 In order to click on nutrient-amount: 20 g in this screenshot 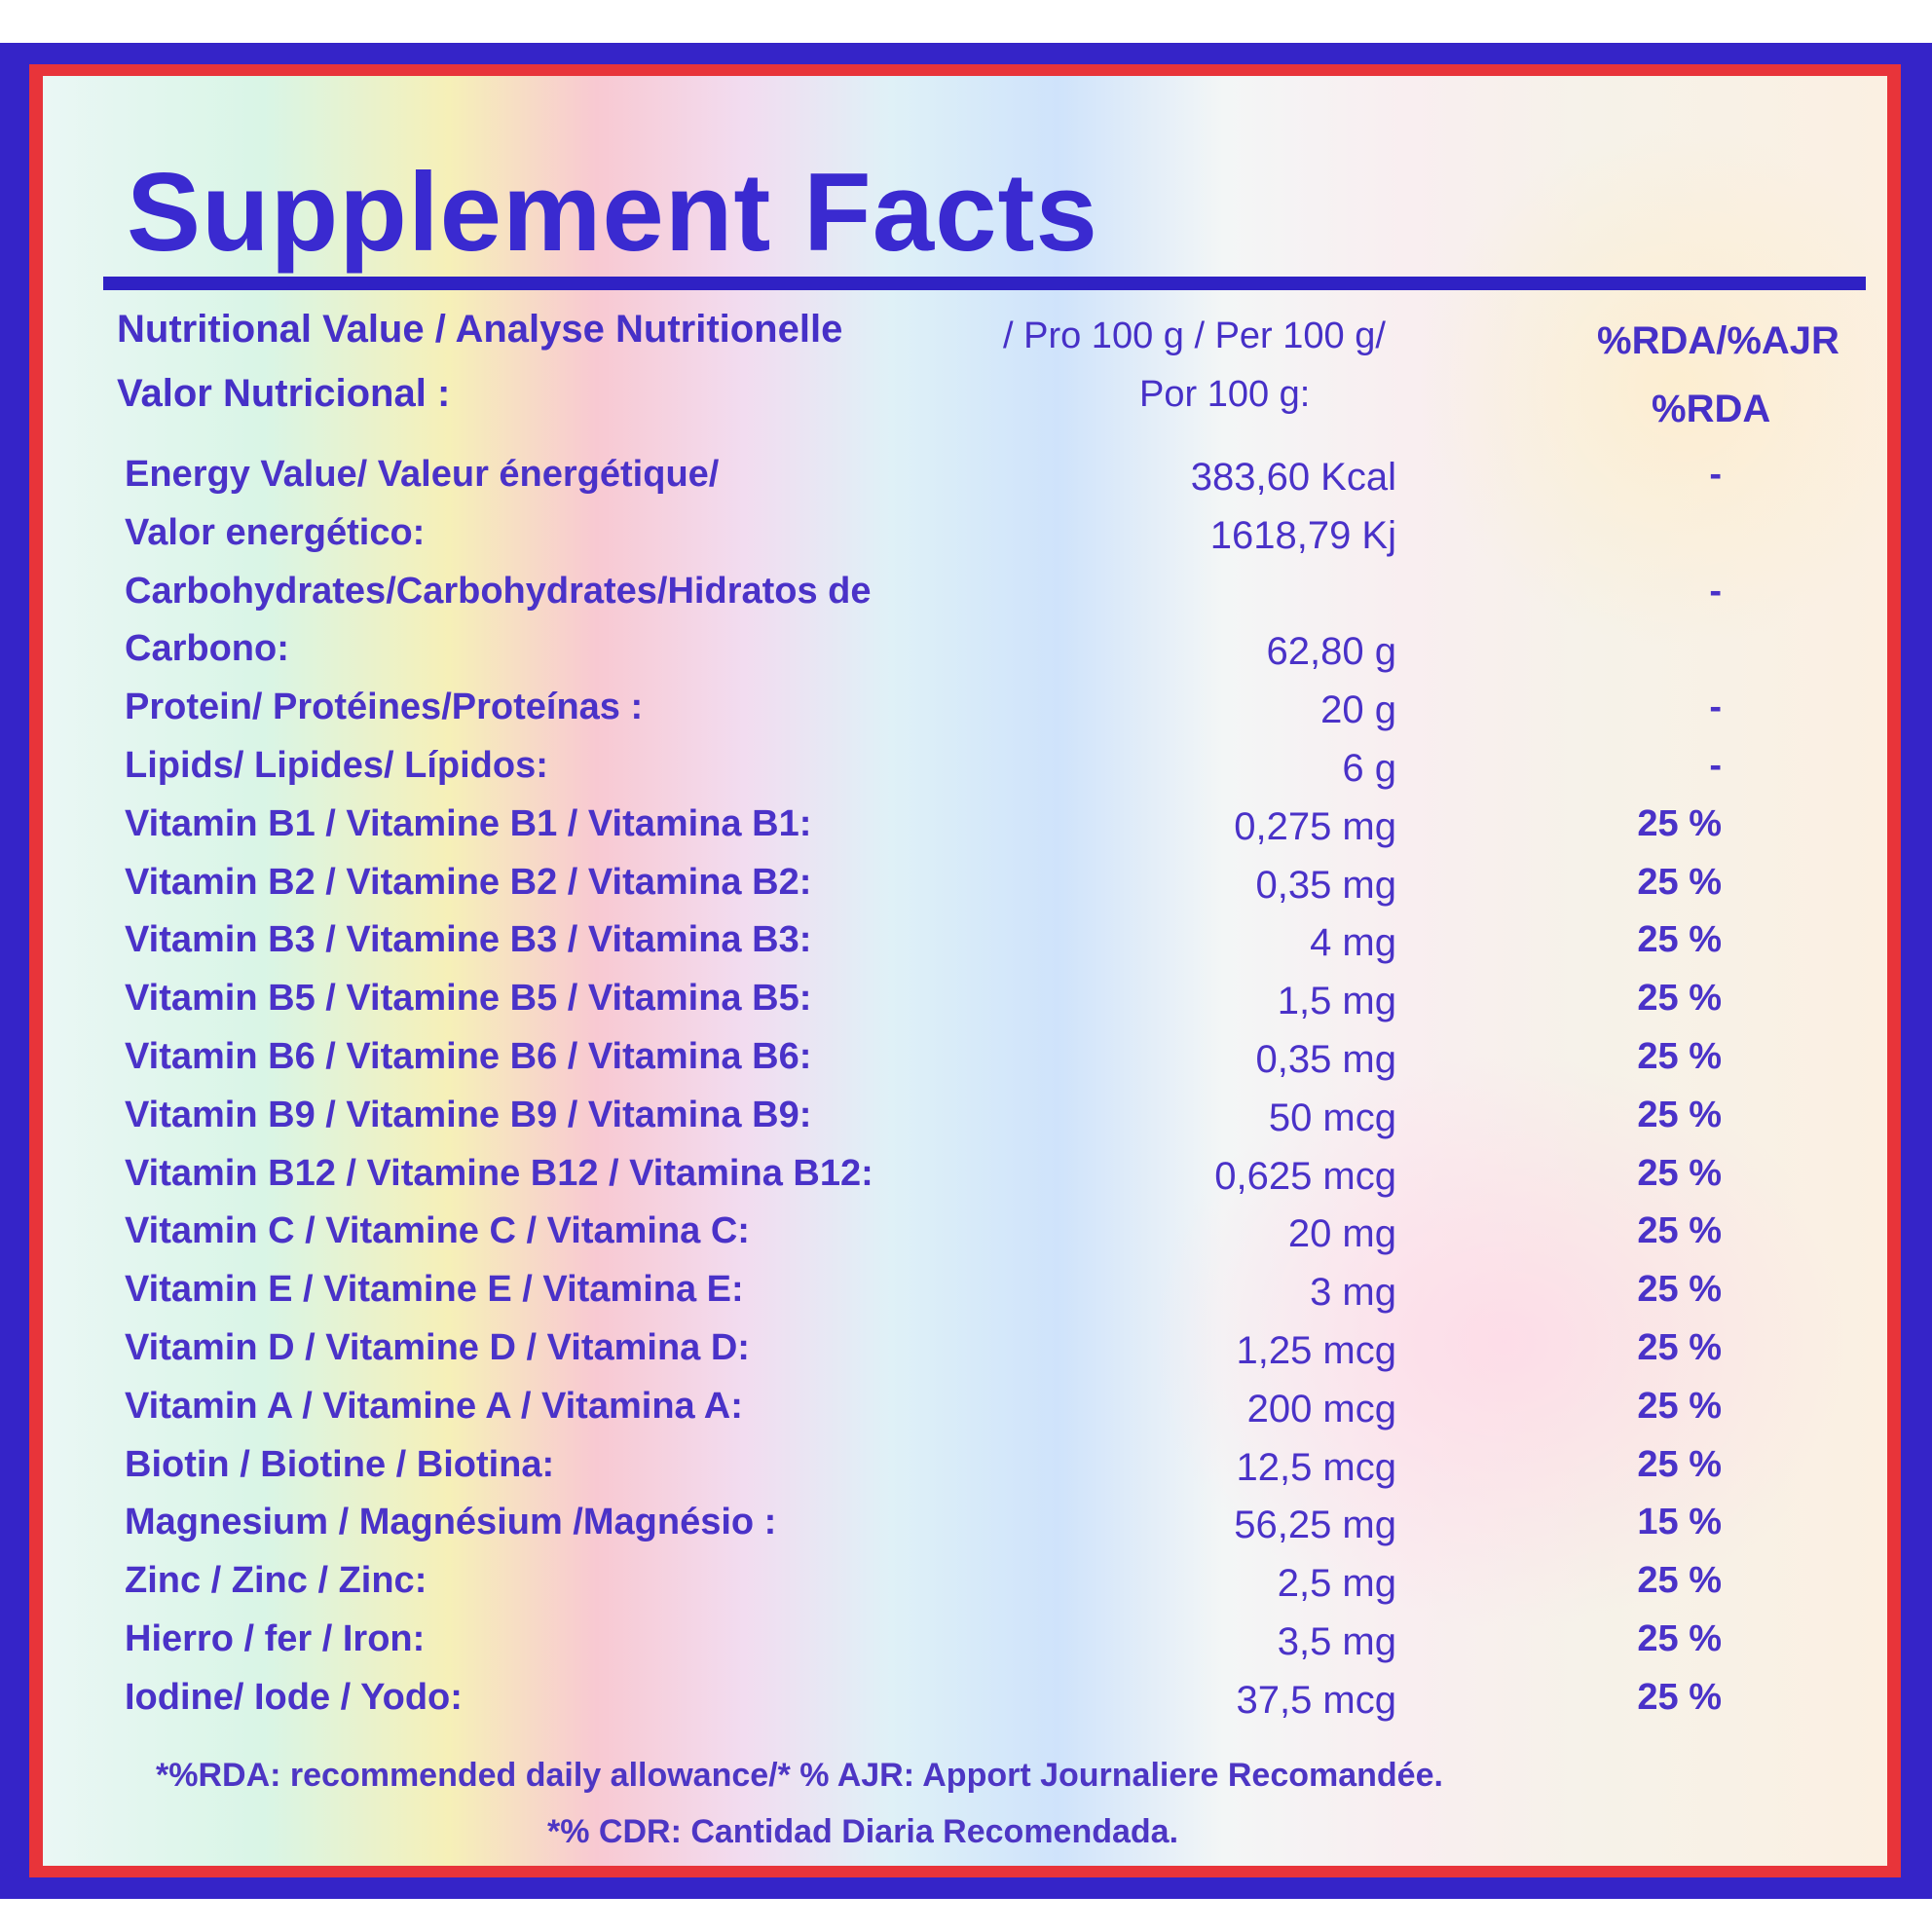, I will do `click(1358, 710)`.